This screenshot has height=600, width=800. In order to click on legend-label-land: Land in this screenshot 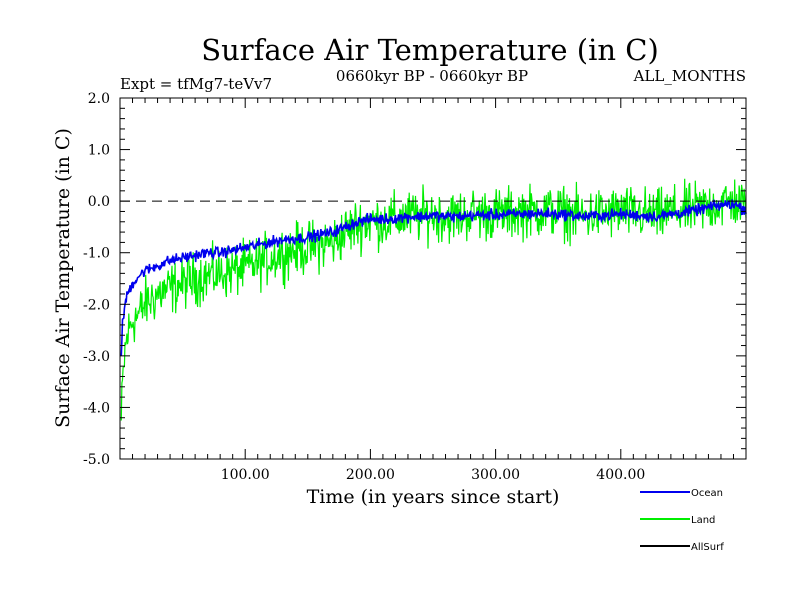, I will do `click(703, 520)`.